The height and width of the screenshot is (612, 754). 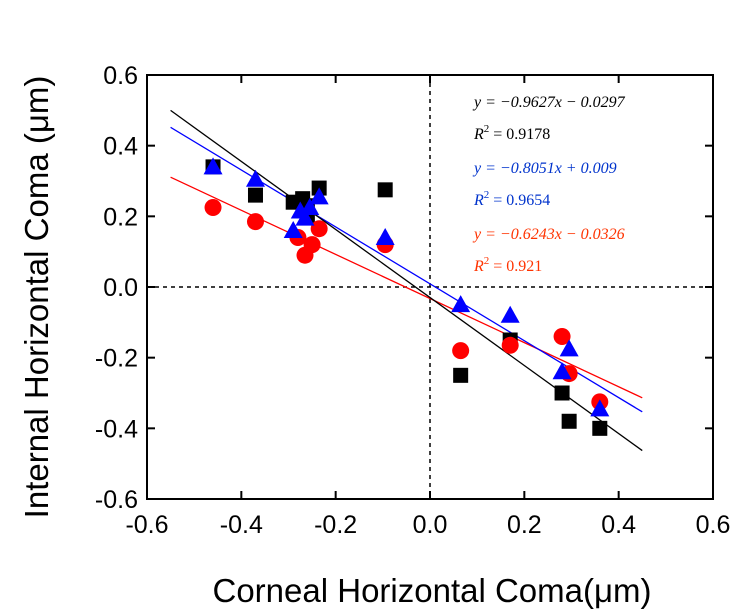 What do you see at coordinates (120, 217) in the screenshot?
I see `y-tick-label: 0.2` at bounding box center [120, 217].